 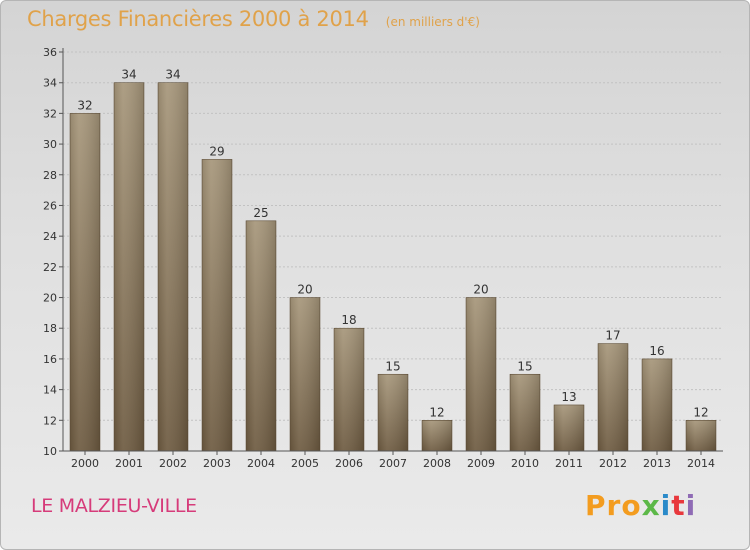 What do you see at coordinates (432, 22) in the screenshot?
I see `chart-subtitle: (en milliers d'€)` at bounding box center [432, 22].